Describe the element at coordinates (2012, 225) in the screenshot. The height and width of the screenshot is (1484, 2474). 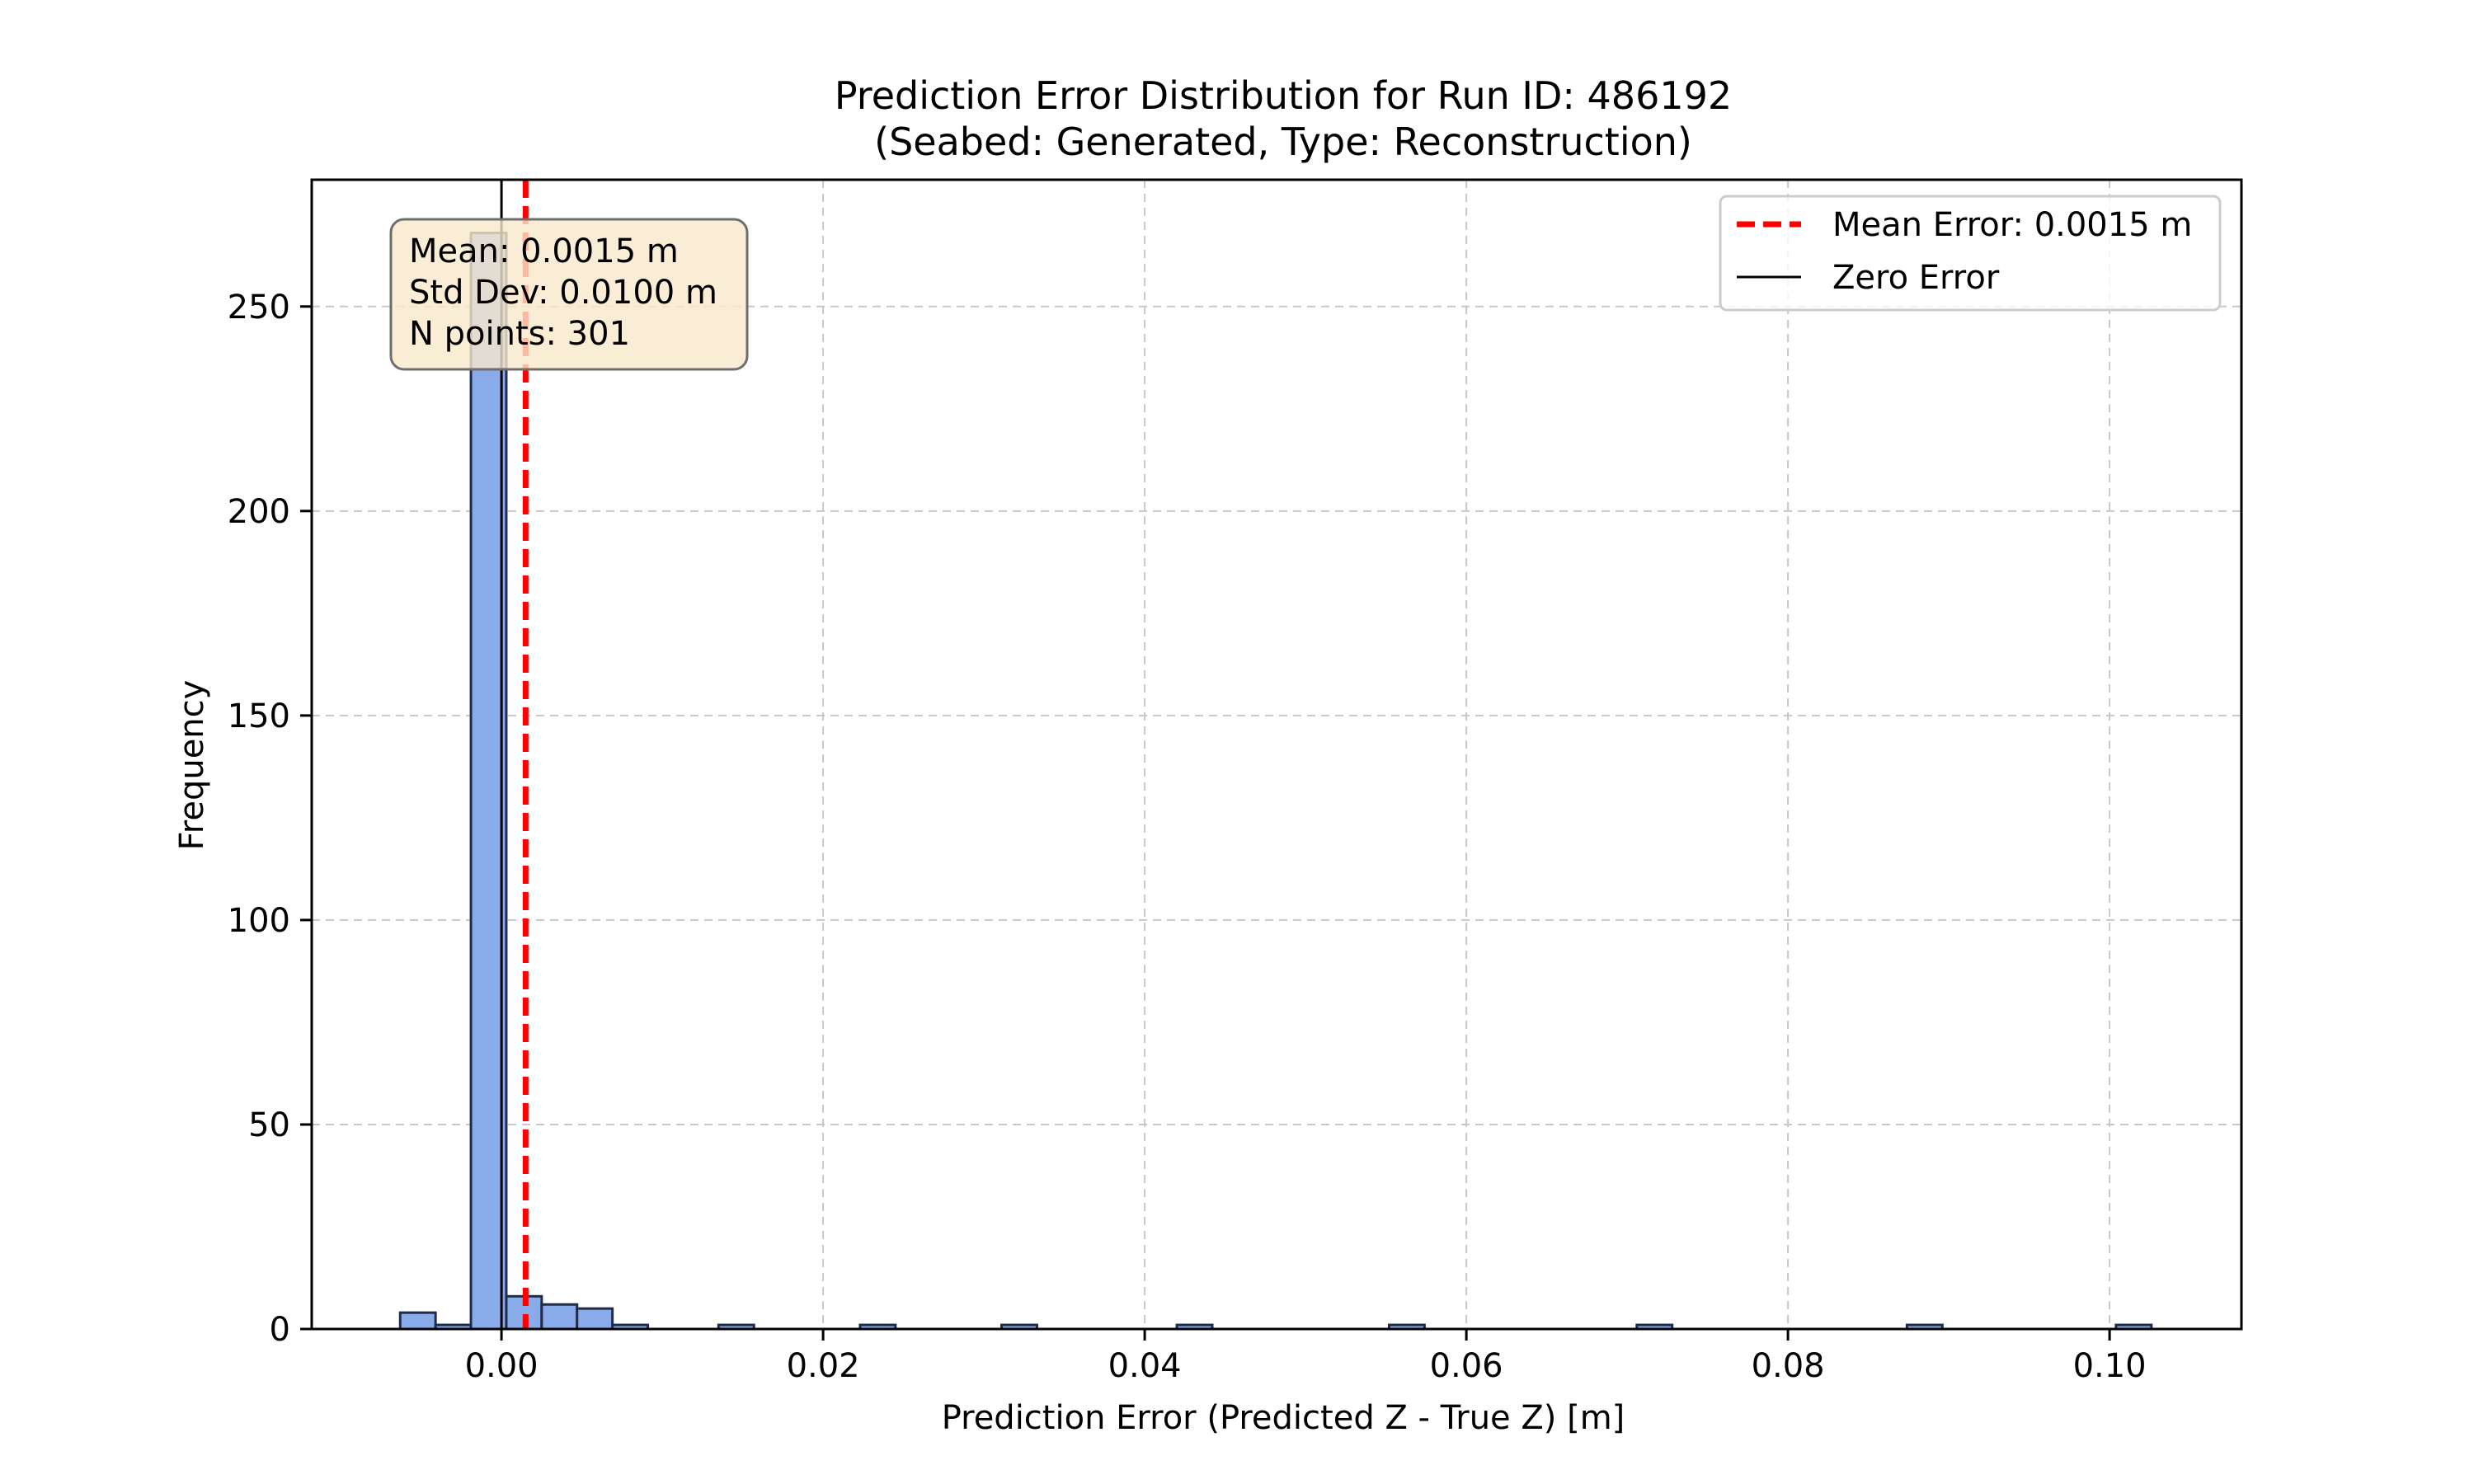
I see `legend-mean-label: Mean Error: 0.0015 m` at that location.